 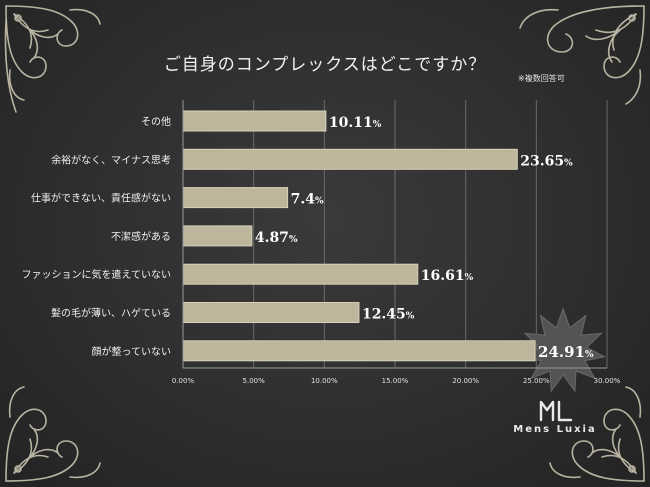 I want to click on category-label: その他, so click(x=156, y=121).